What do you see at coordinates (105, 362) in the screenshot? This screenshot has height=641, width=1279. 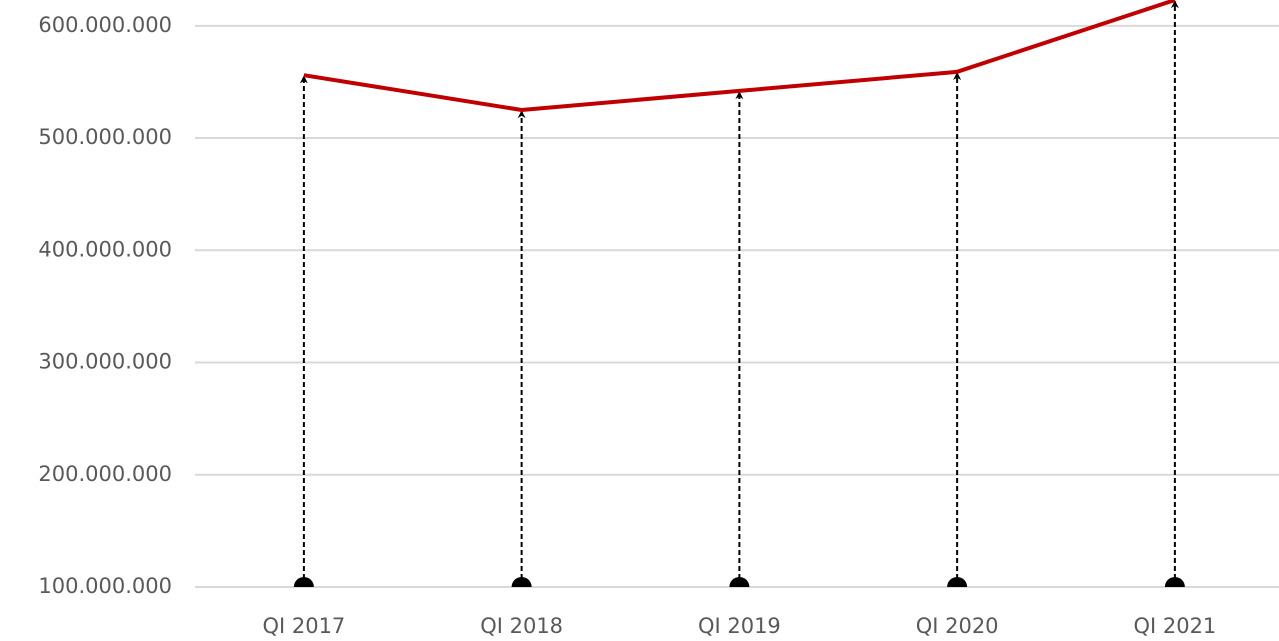 I see `y-tick-label: 300.000.000` at bounding box center [105, 362].